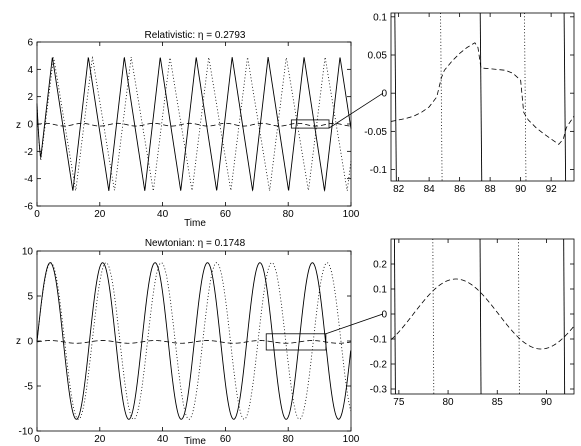 This screenshot has height=446, width=581. Describe the element at coordinates (195, 35) in the screenshot. I see `title-relativistic: Relativistic: η = 0.2793` at that location.